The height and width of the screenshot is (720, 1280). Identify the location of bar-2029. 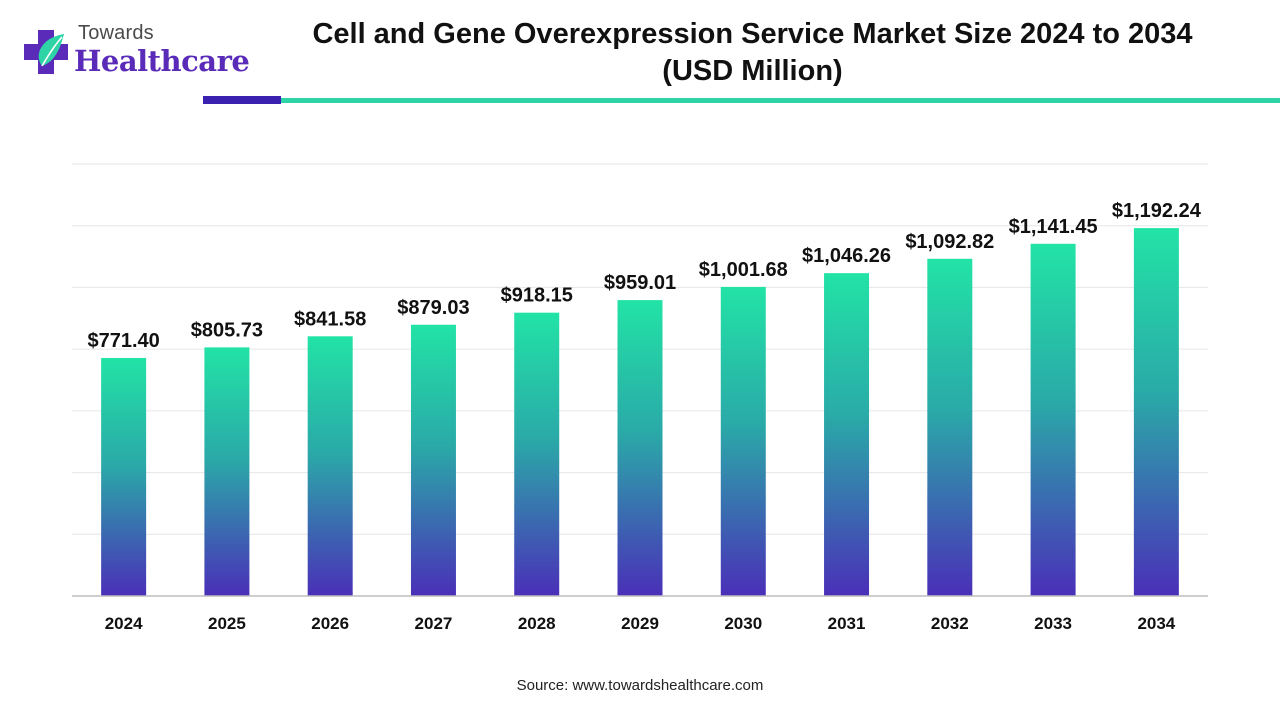
(640, 448).